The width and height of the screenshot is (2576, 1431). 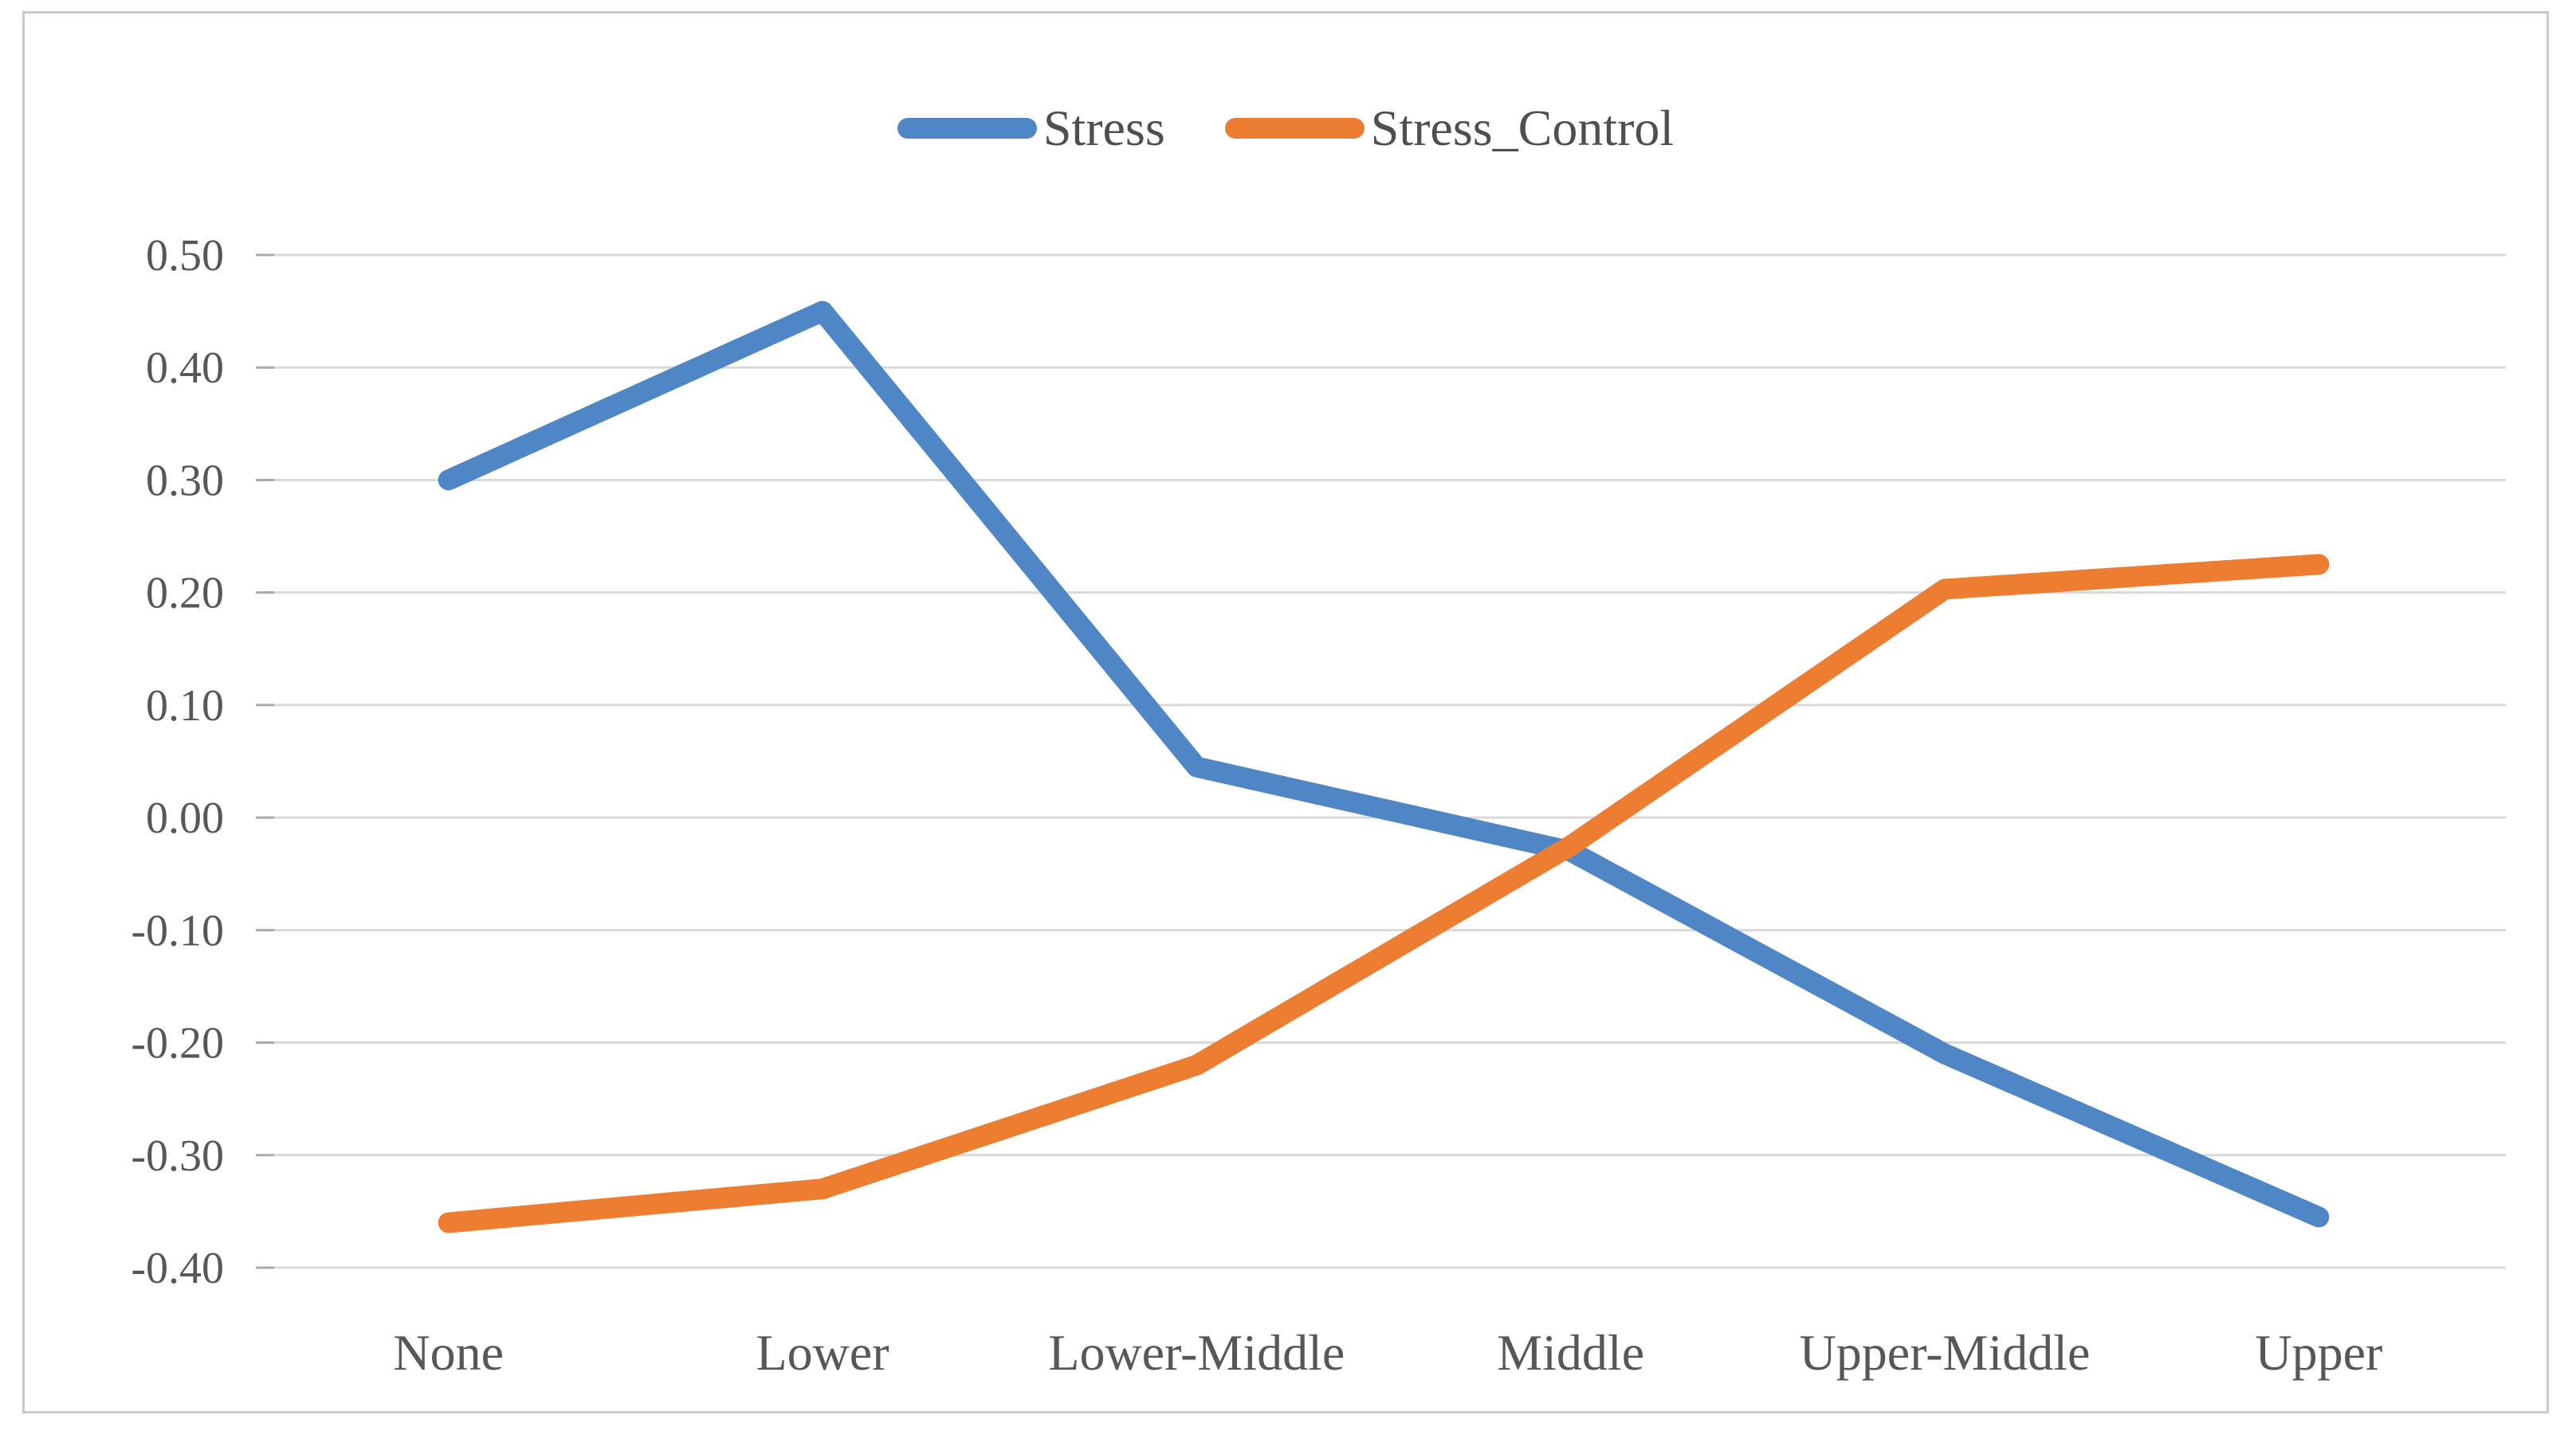 I want to click on y-tick-label: 0.10, so click(x=185, y=706).